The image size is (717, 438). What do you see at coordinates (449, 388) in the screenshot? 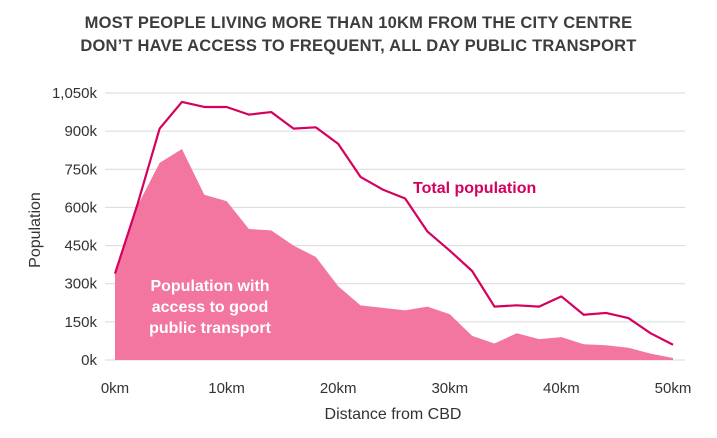
I see `x-tick-label: 30km` at bounding box center [449, 388].